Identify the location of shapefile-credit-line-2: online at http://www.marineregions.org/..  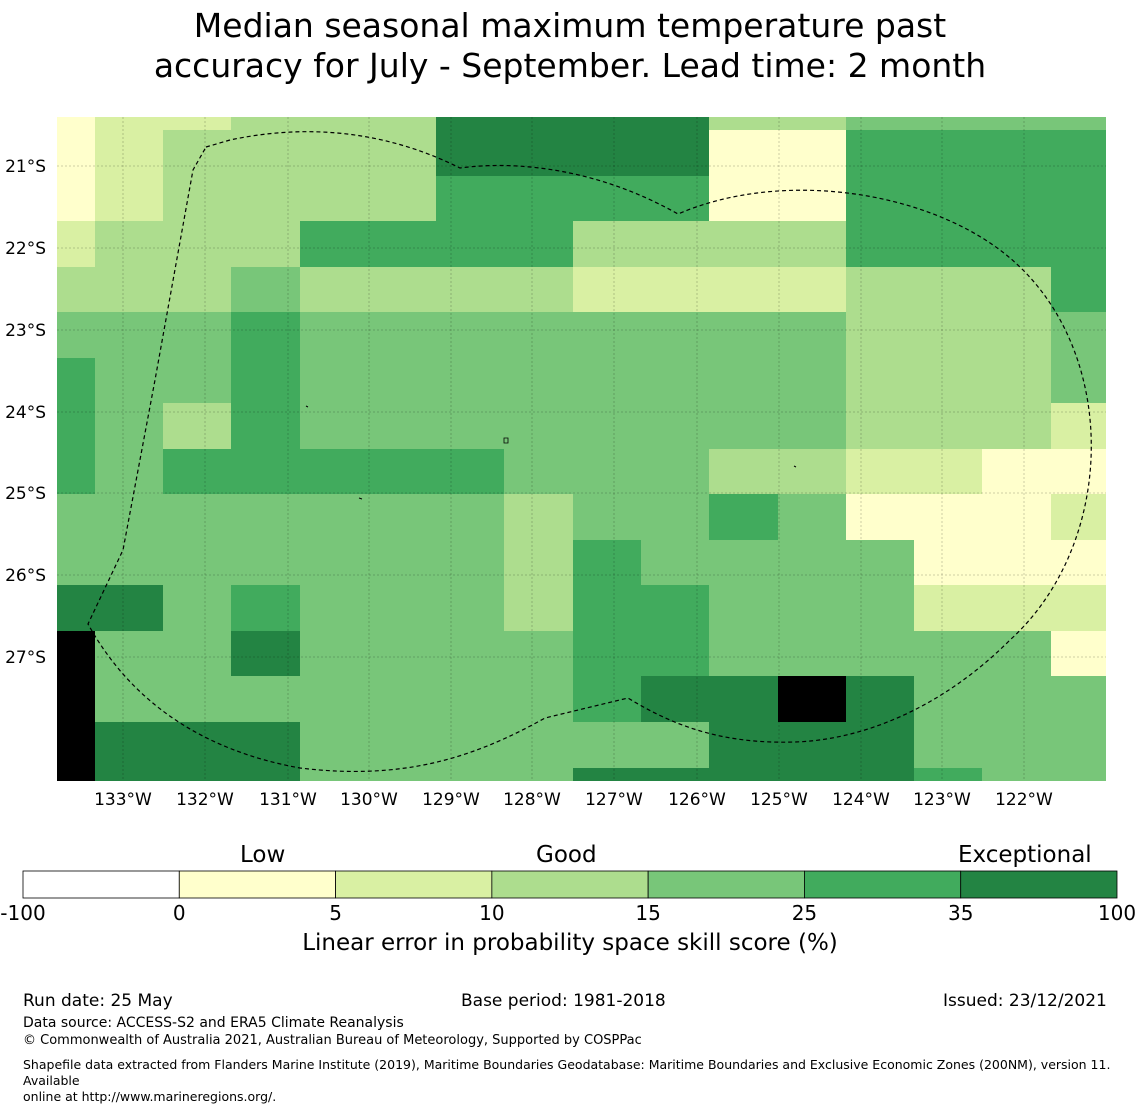
(150, 1096).